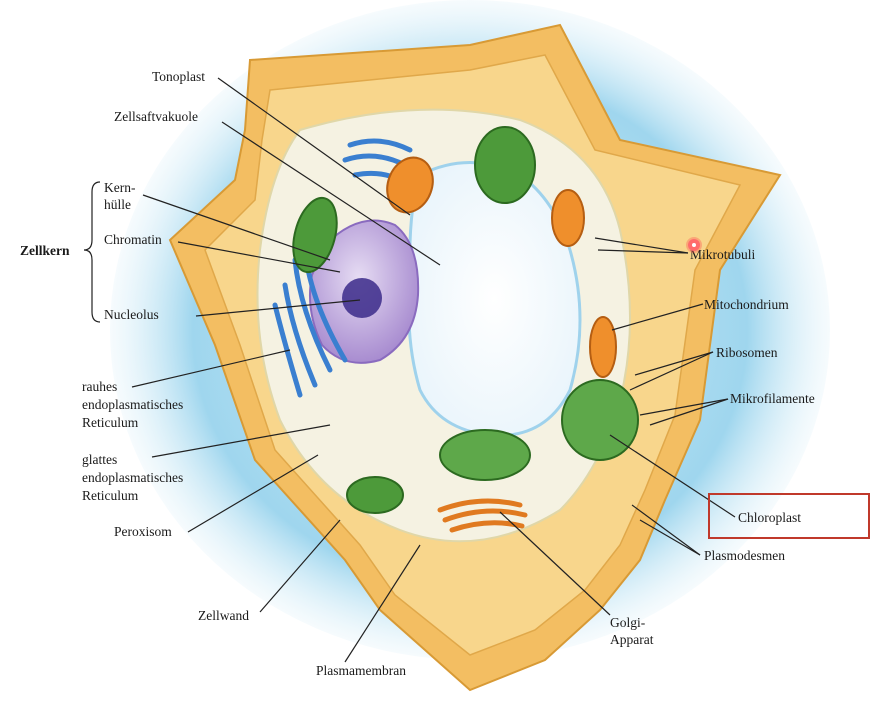  What do you see at coordinates (110, 495) in the screenshot?
I see `label-glattes-er-3: Reticulum` at bounding box center [110, 495].